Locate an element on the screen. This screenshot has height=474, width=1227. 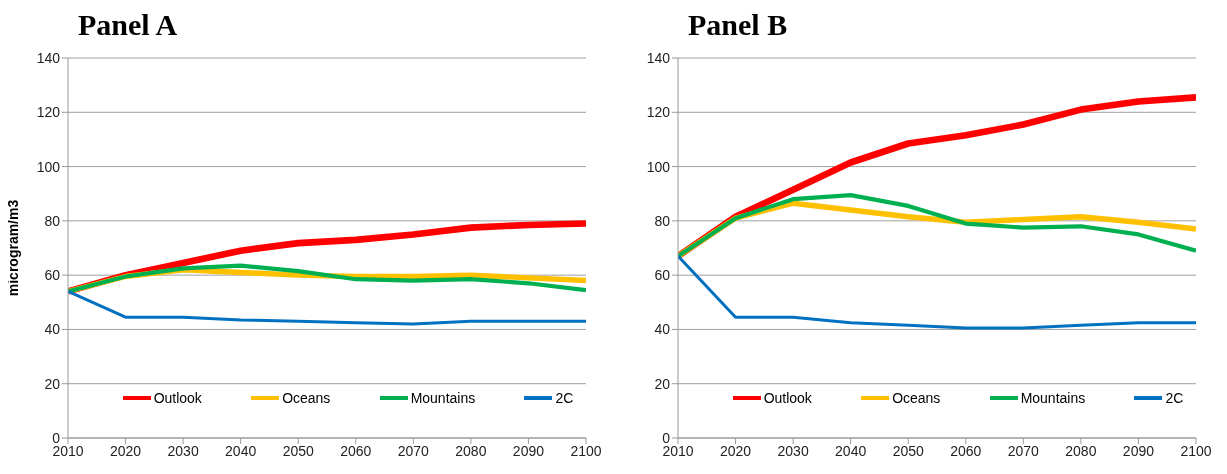
y-axis-title: microgram/m3 is located at coordinates (12, 248).